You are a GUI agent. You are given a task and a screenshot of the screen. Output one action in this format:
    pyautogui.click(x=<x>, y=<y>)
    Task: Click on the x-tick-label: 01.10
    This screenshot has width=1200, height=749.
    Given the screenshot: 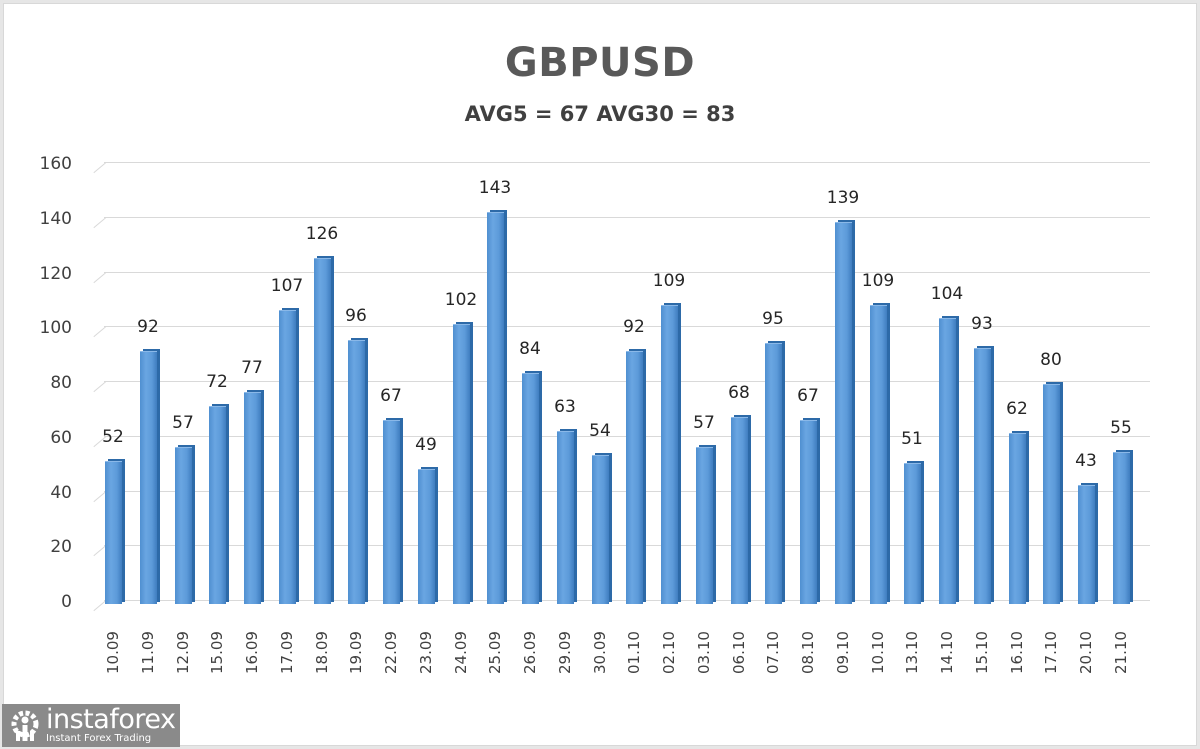 What is the action you would take?
    pyautogui.click(x=634, y=652)
    